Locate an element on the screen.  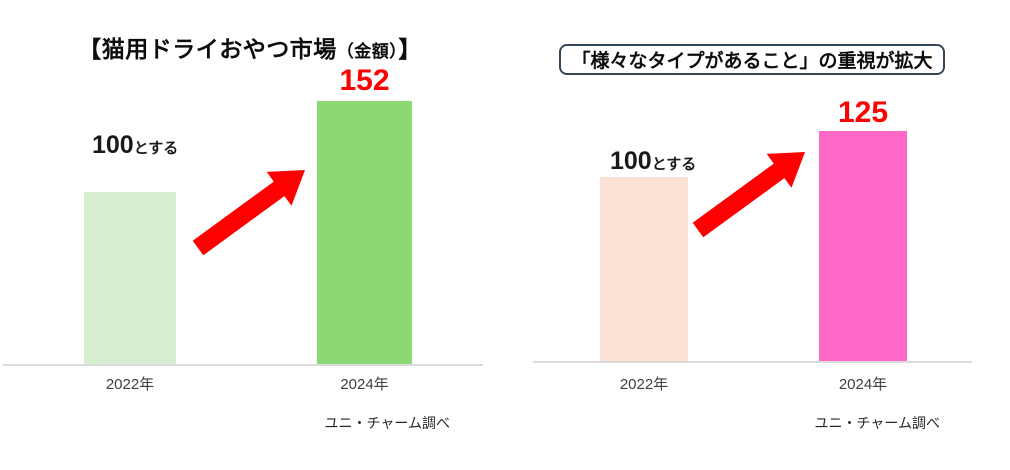
title-unit-note: （金額） is located at coordinates (367, 51).